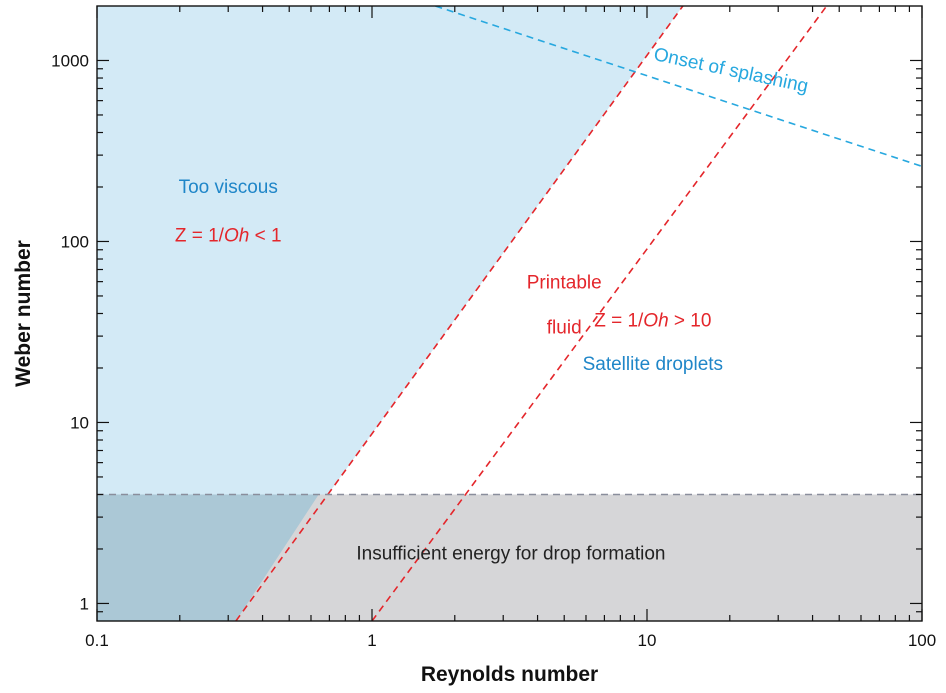 This screenshot has width=946, height=693. Describe the element at coordinates (265, 235) in the screenshot. I see `annotation-part: < 1` at that location.